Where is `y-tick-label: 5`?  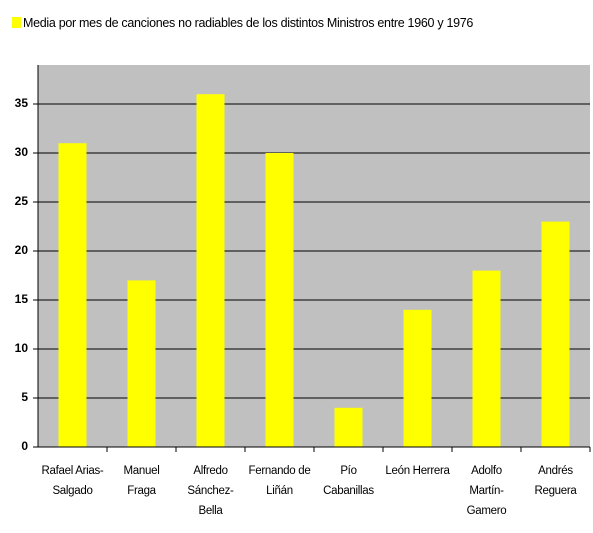
y-tick-label: 5 is located at coordinates (24, 397).